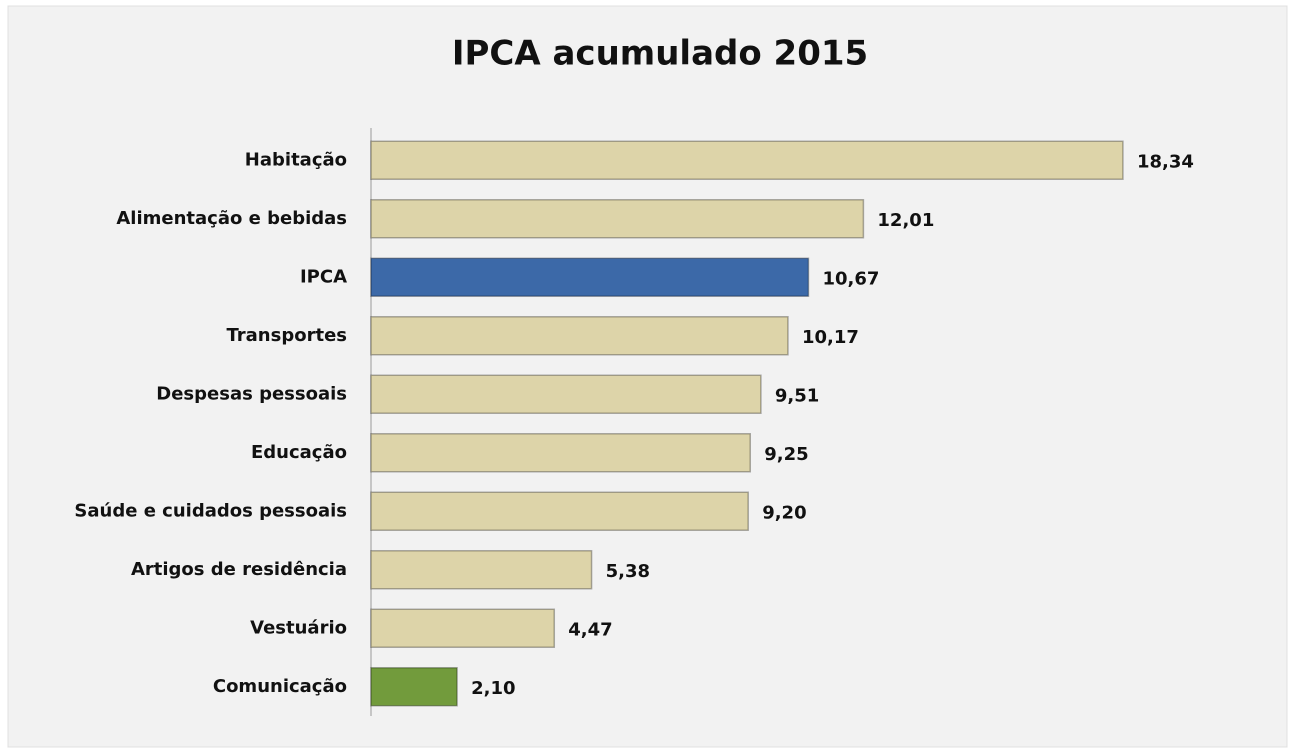  Describe the element at coordinates (493, 688) in the screenshot. I see `value-label: 2,10` at that location.